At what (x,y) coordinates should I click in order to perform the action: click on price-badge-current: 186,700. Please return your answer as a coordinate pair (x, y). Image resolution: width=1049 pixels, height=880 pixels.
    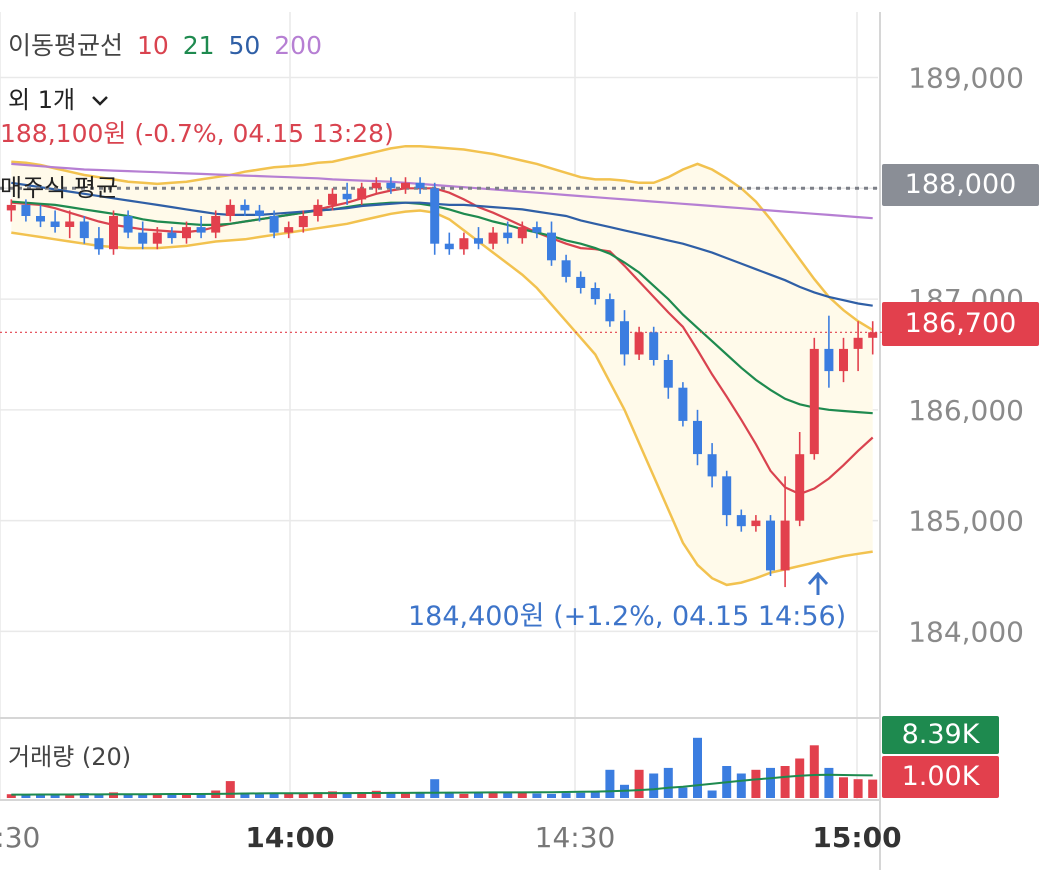
    Looking at the image, I should click on (960, 324).